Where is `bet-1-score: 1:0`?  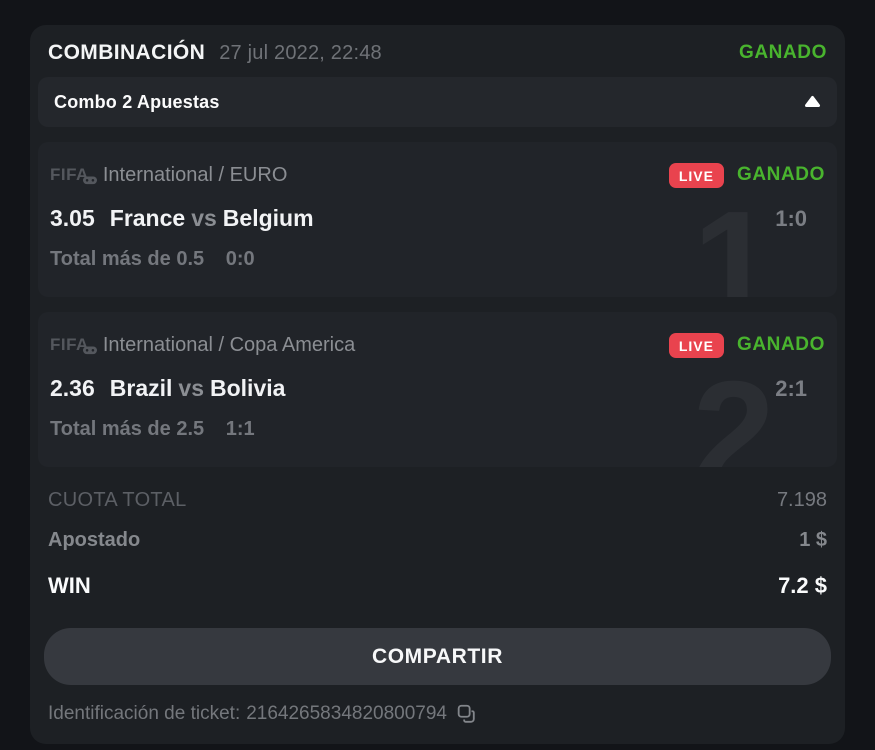
bet-1-score: 1:0 is located at coordinates (791, 218).